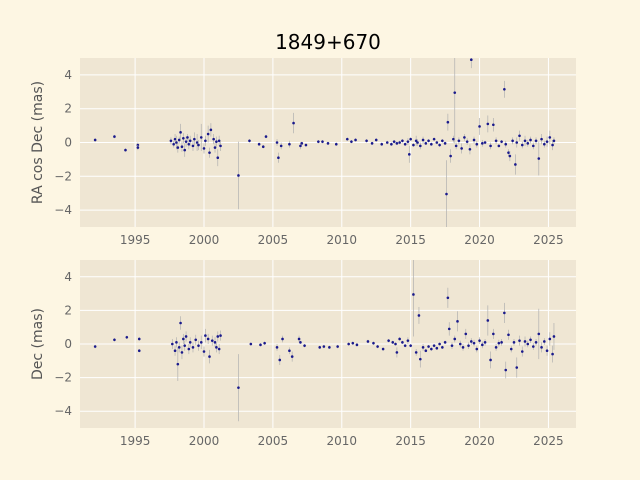 Image resolution: width=640 pixels, height=480 pixels. What do you see at coordinates (328, 42) in the screenshot?
I see `chart-title: 1849+670` at bounding box center [328, 42].